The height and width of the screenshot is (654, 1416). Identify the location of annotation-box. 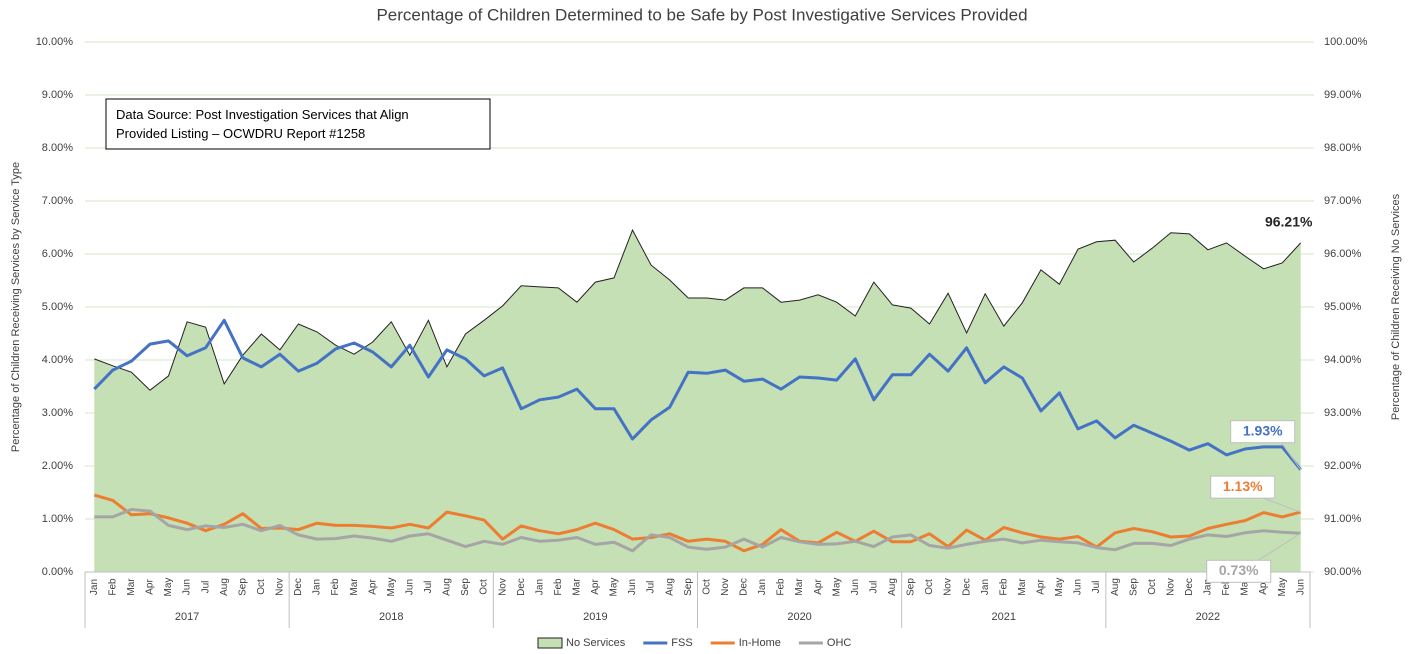
(298, 124).